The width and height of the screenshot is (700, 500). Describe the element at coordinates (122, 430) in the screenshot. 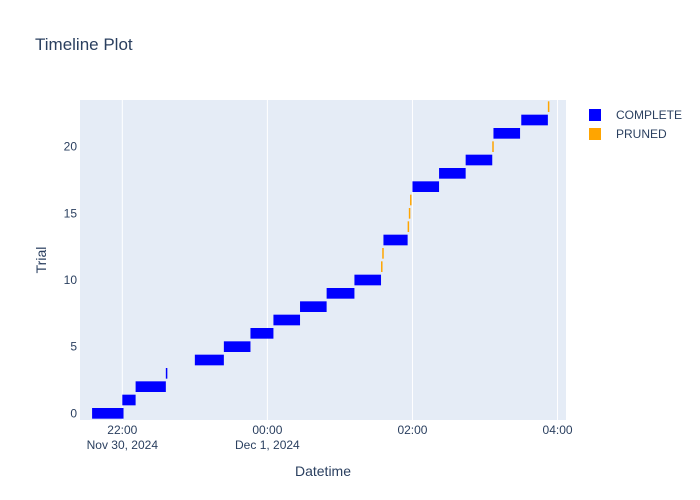

I see `x-tick-label: 22:00` at that location.